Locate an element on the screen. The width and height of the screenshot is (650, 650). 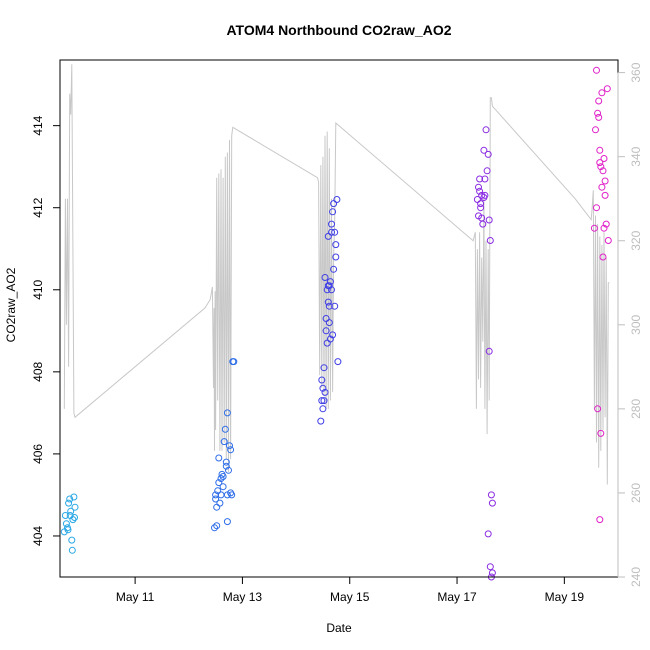
right-y-tick-label: 300 is located at coordinates (636, 324).